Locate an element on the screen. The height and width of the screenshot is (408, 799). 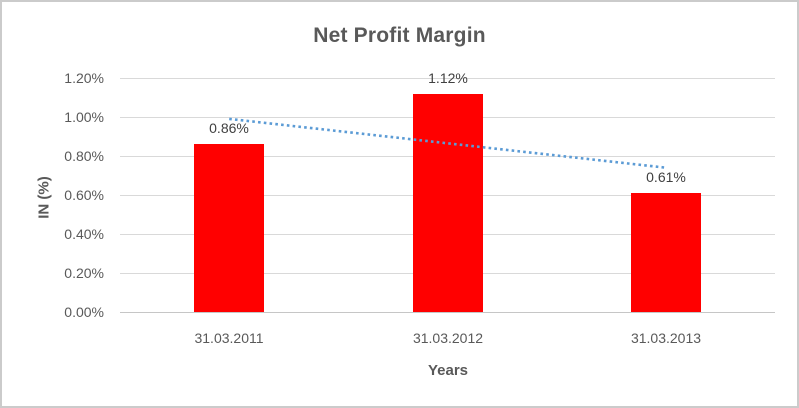
data-label: 1.12% is located at coordinates (448, 78).